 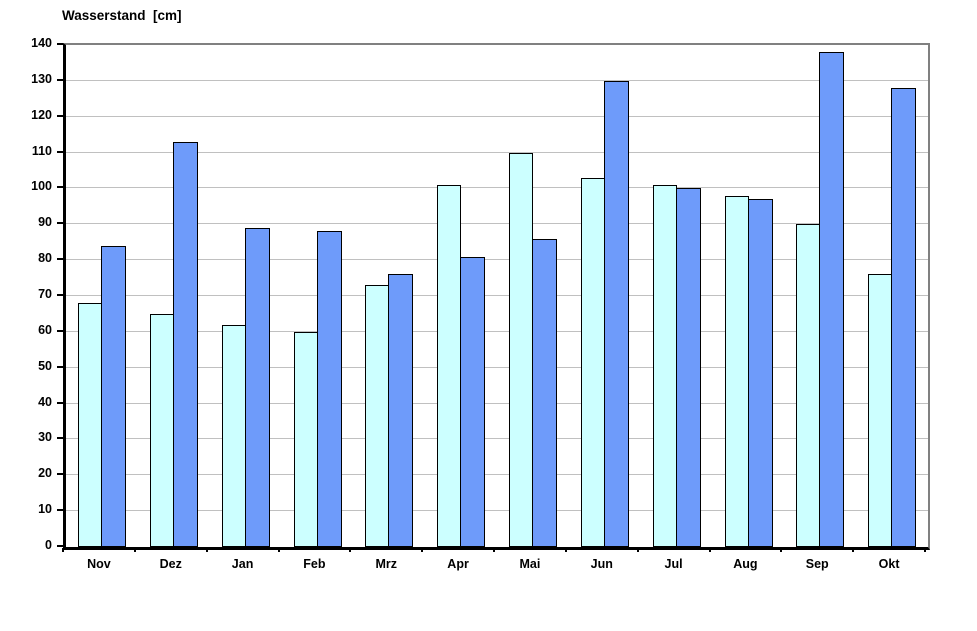 What do you see at coordinates (233, 436) in the screenshot?
I see `bar-series1-jan` at bounding box center [233, 436].